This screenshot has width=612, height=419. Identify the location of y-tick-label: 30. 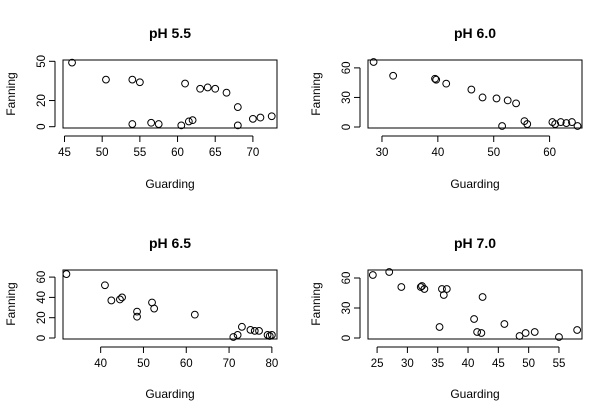
(347, 308).